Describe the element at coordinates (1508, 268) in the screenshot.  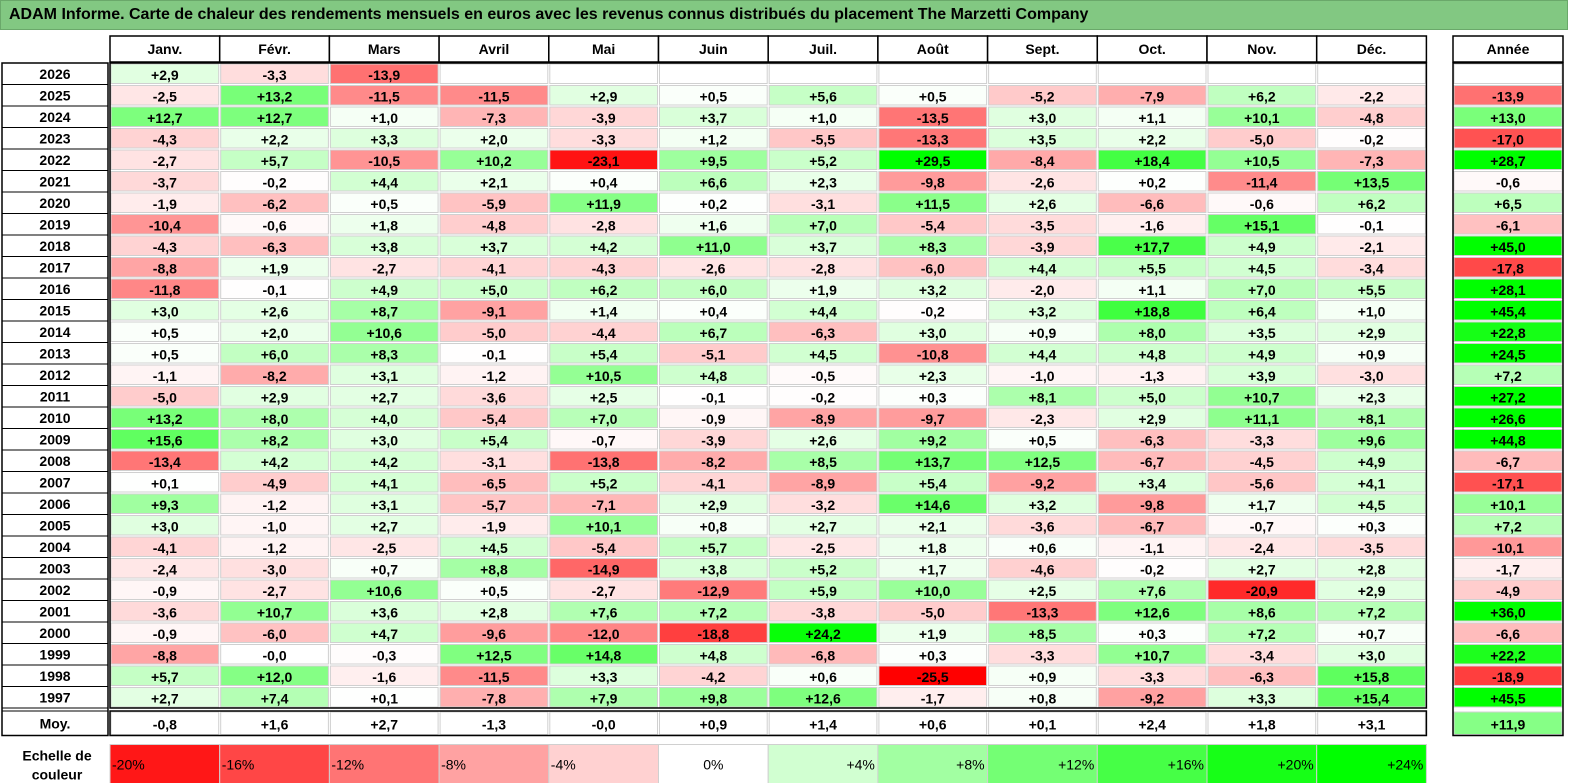
I see `year-total-value: -17,8` at that location.